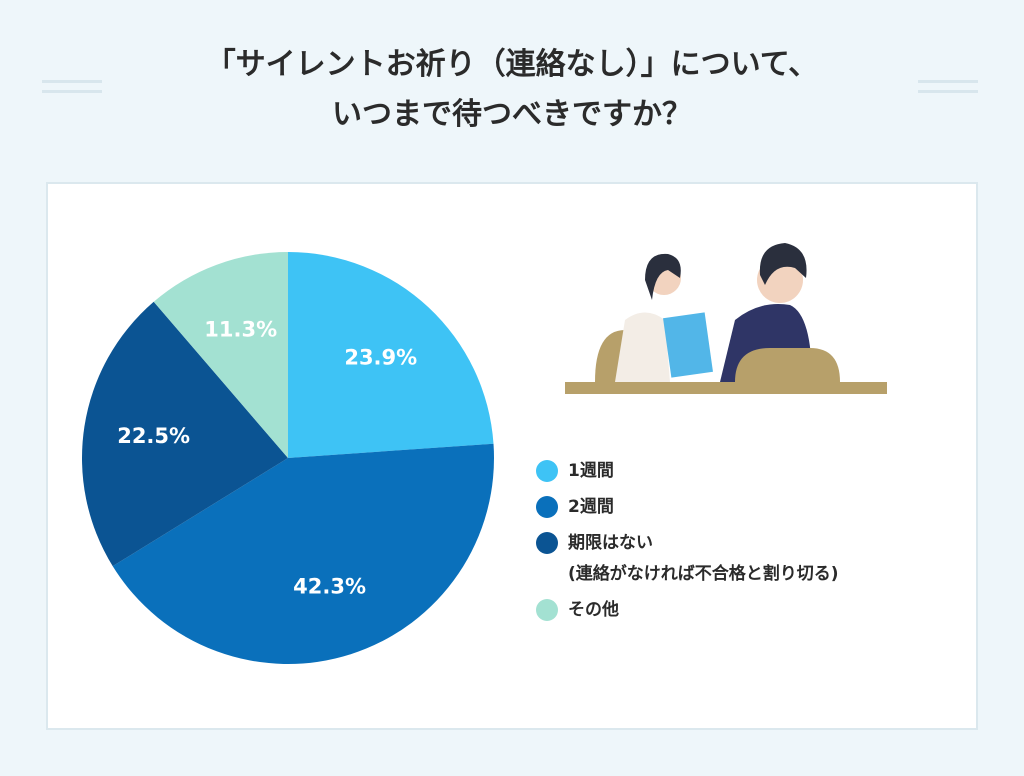 The image size is (1024, 776). Describe the element at coordinates (687, 610) in the screenshot. I see `legend-item: その他` at that location.